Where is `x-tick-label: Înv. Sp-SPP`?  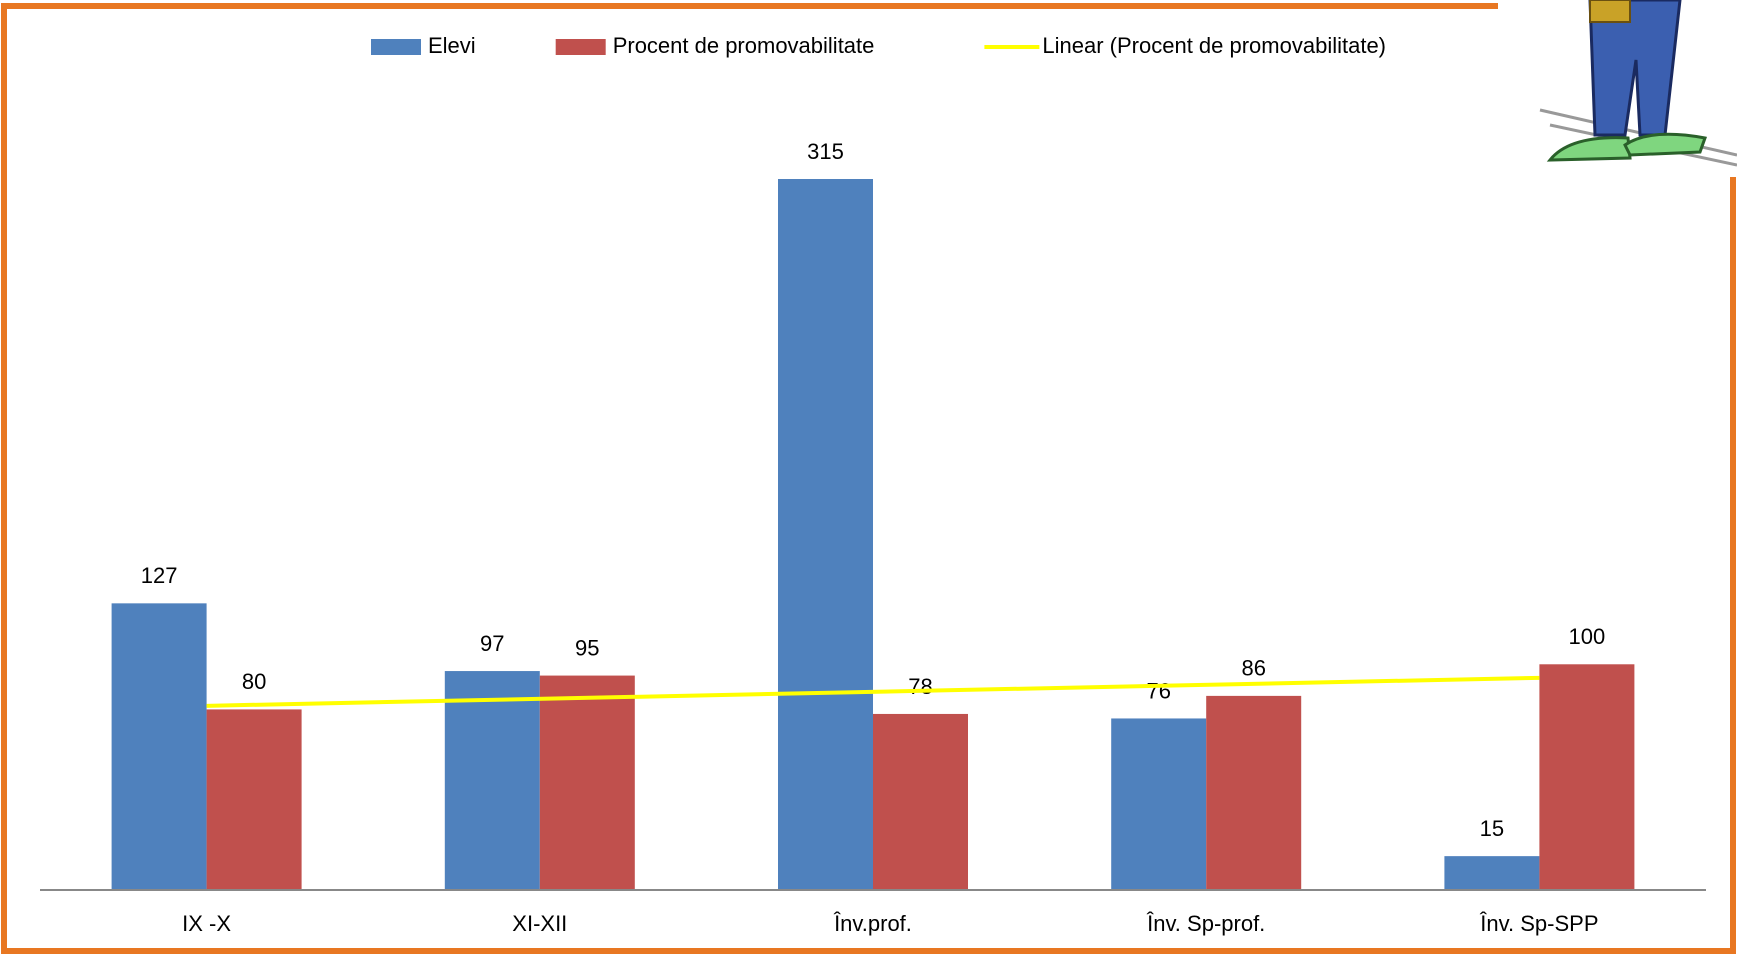
x-tick-label: Înv. Sp-SPP is located at coordinates (1538, 923).